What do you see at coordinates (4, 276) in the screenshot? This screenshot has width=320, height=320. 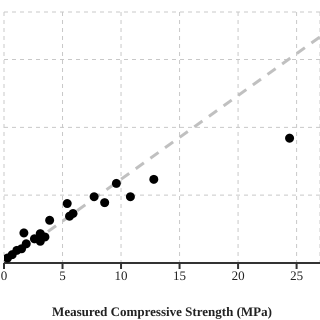 I see `x-tick-label: 0` at bounding box center [4, 276].